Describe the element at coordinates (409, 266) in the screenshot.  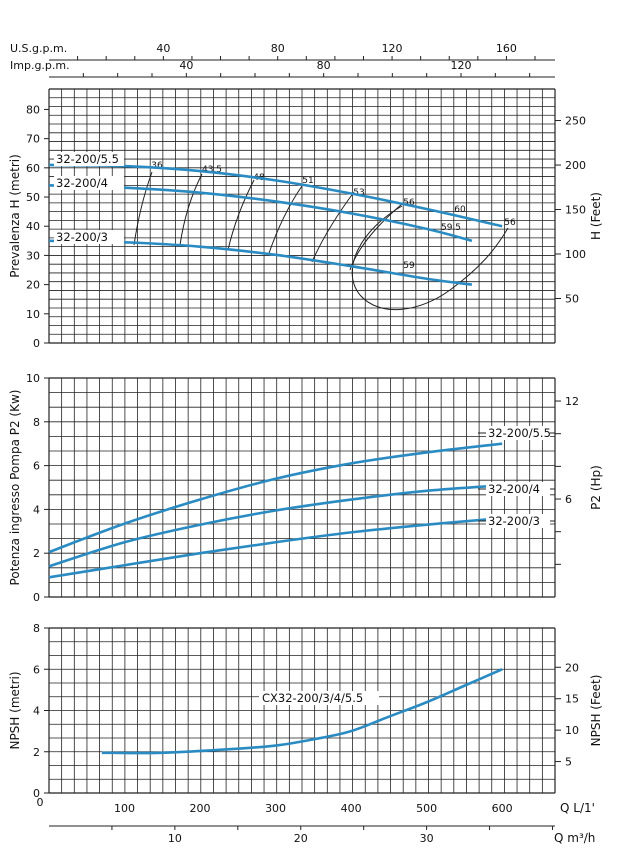
I see `efficiency-label: 59` at that location.